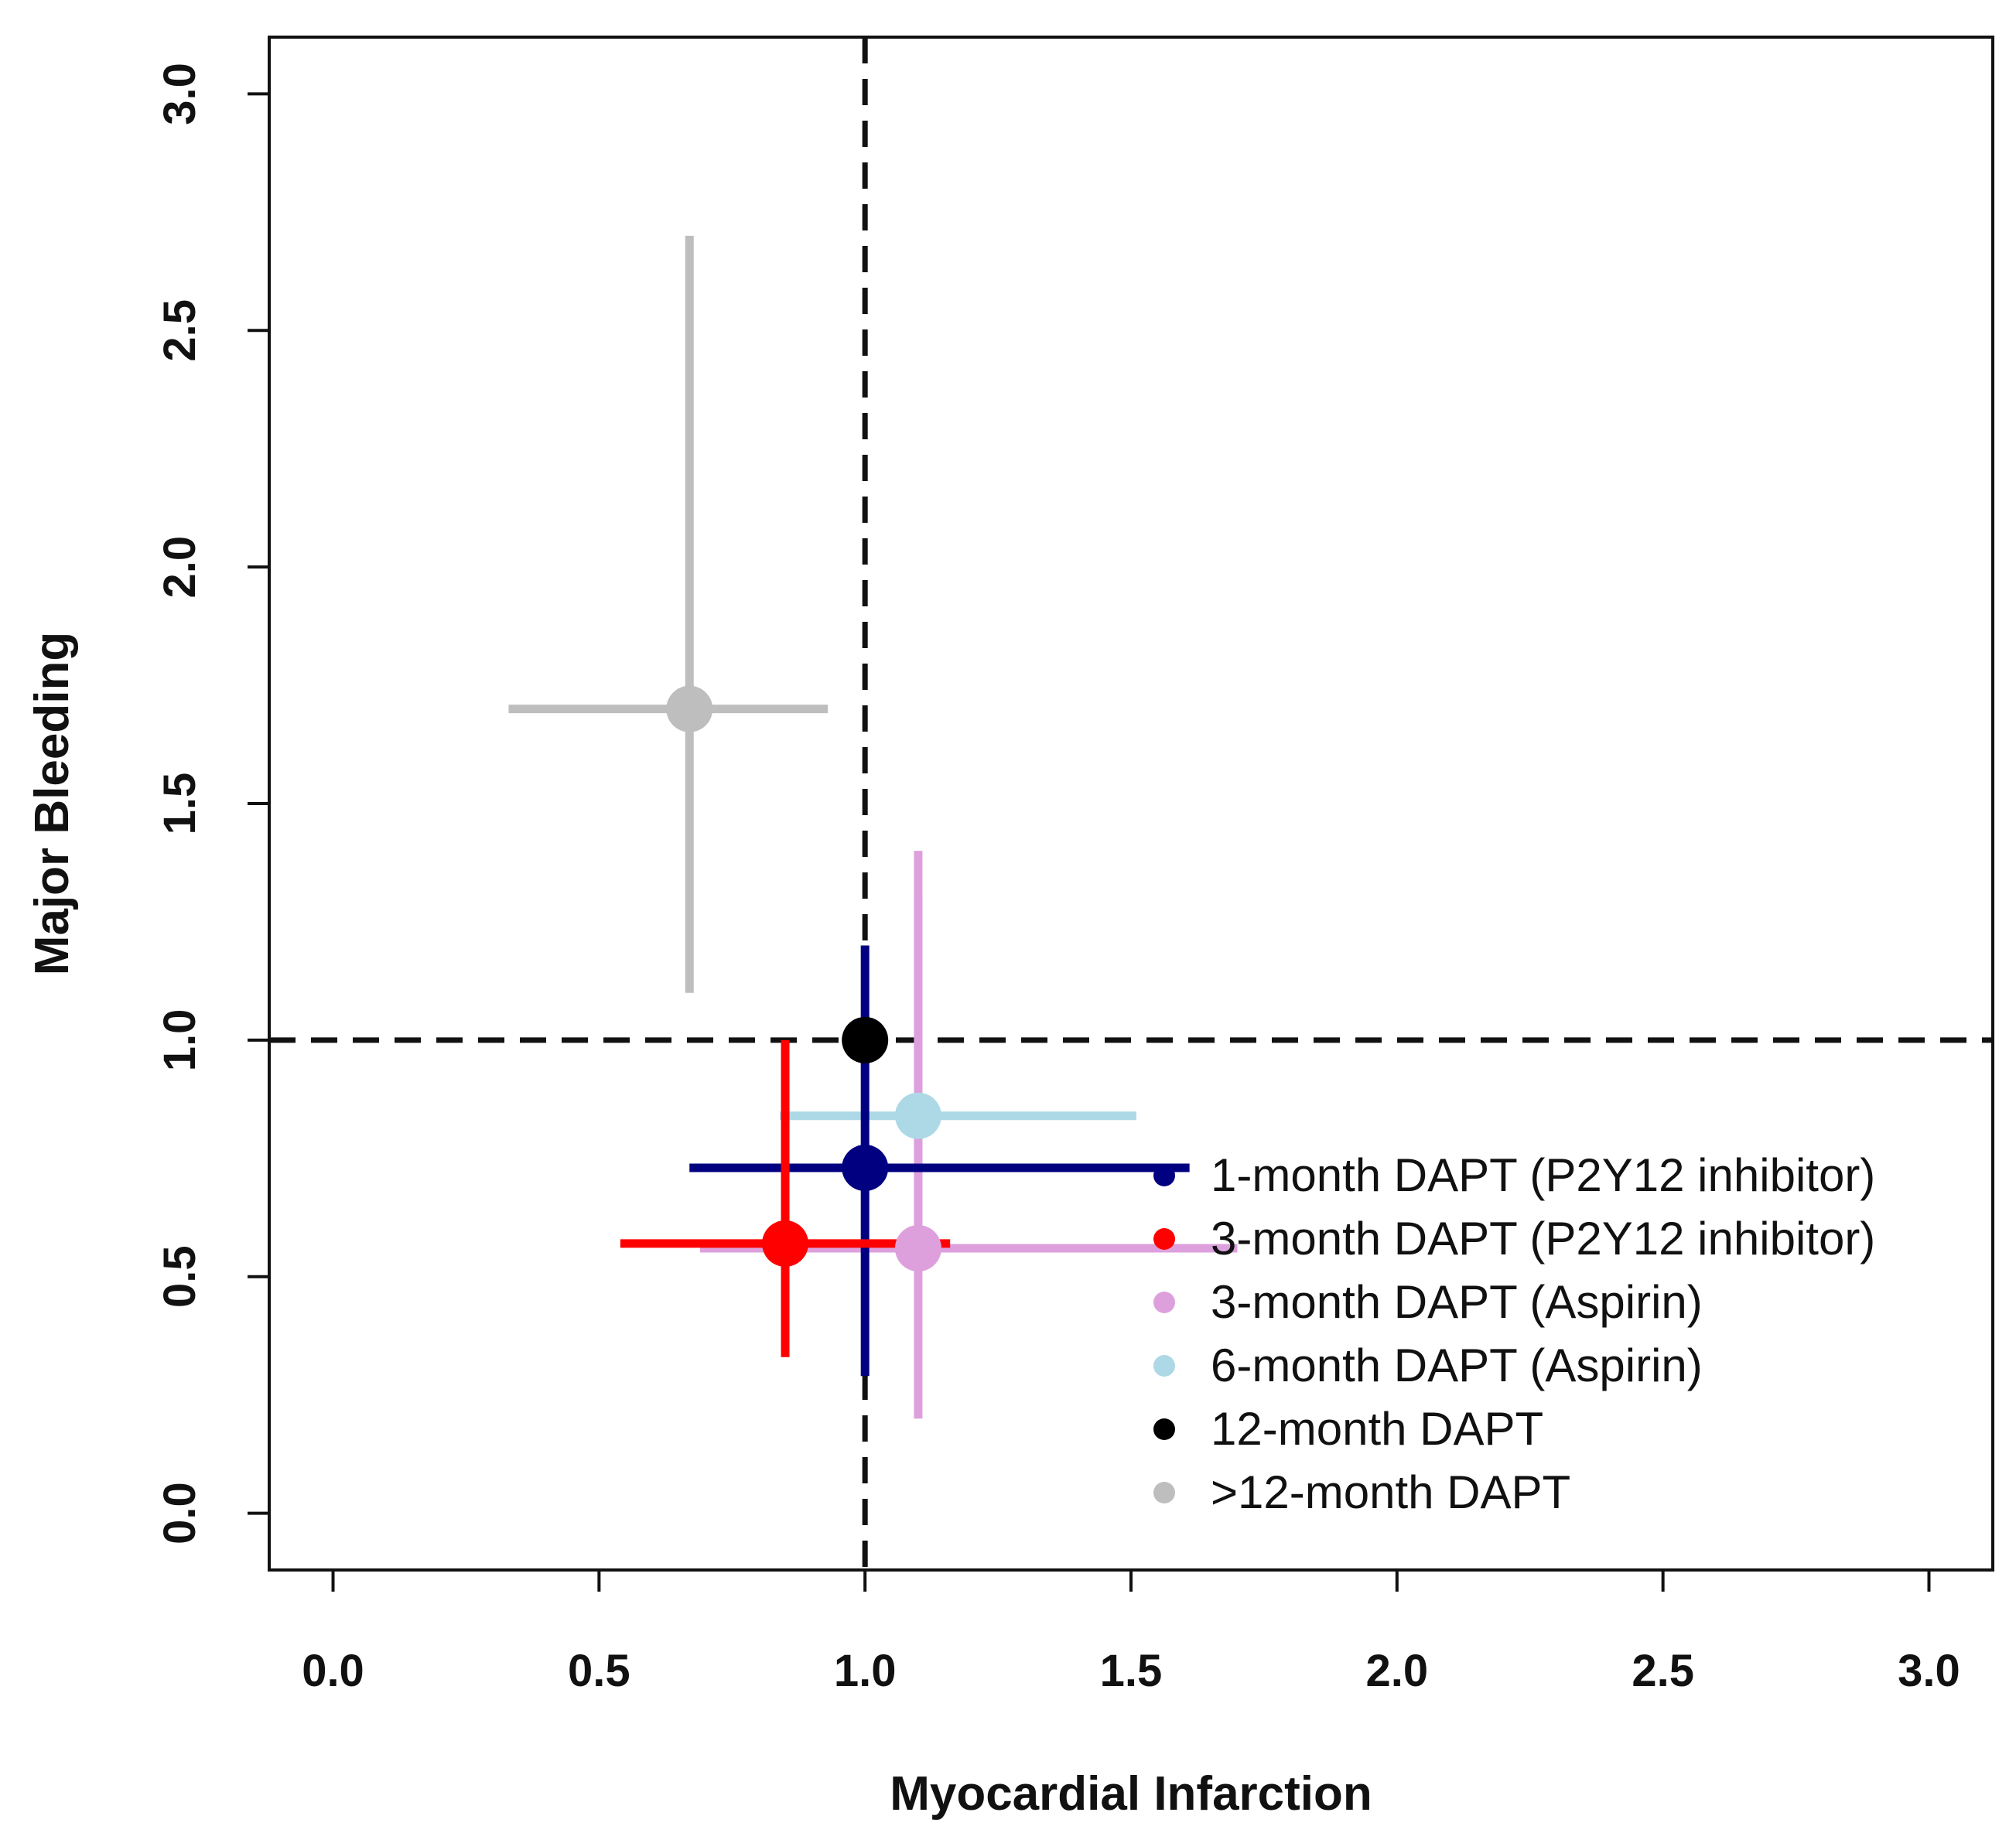  I want to click on y-tick-label: 3.0, so click(180, 94).